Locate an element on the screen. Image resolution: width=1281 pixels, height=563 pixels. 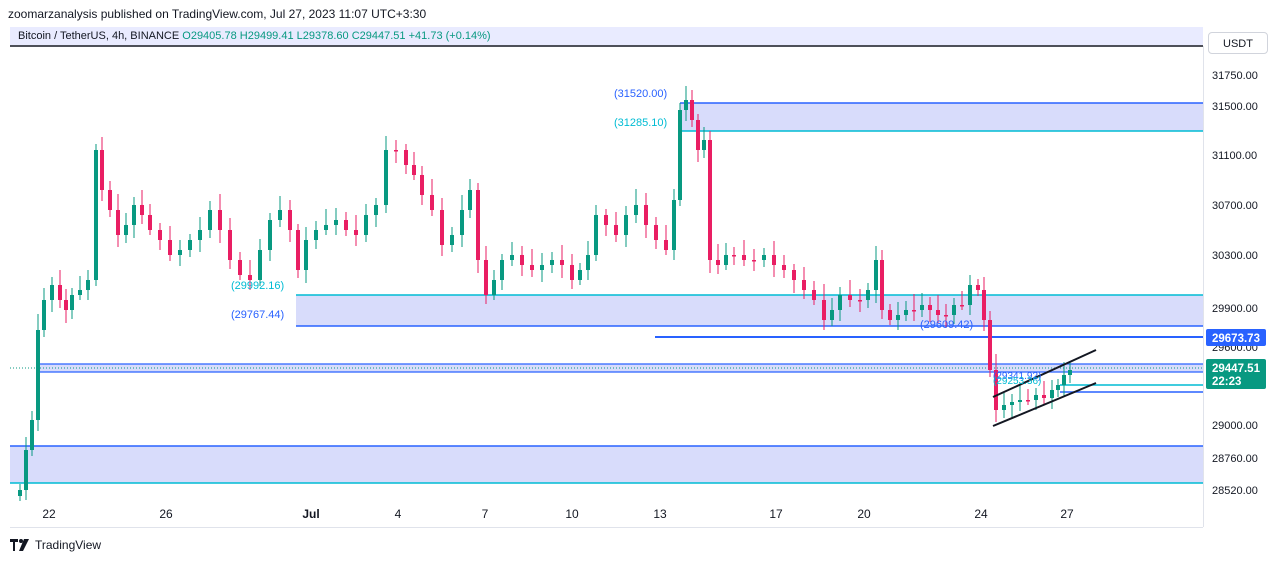
channel-lower-line is located at coordinates (1044, 404).